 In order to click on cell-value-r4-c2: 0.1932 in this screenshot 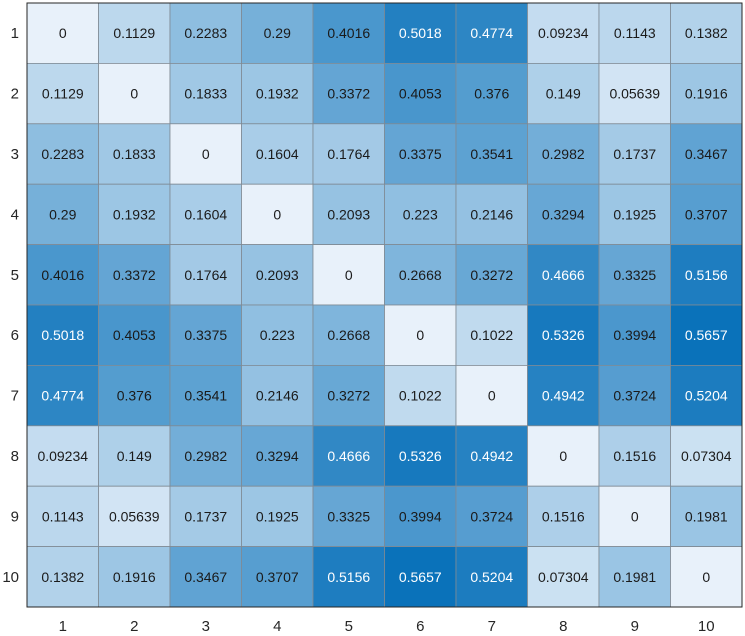, I will do `click(134, 214)`.